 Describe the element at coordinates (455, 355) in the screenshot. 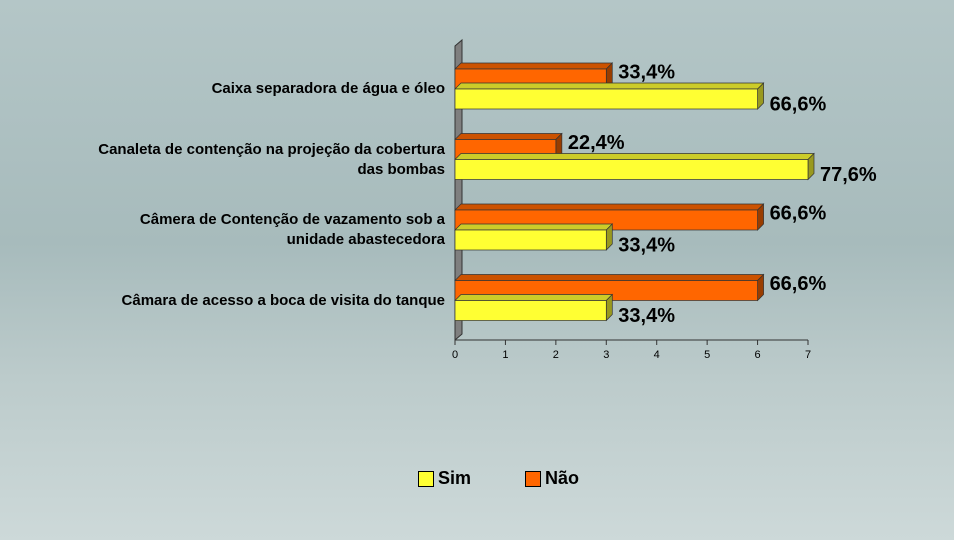

I see `x-tick-label: 0` at that location.